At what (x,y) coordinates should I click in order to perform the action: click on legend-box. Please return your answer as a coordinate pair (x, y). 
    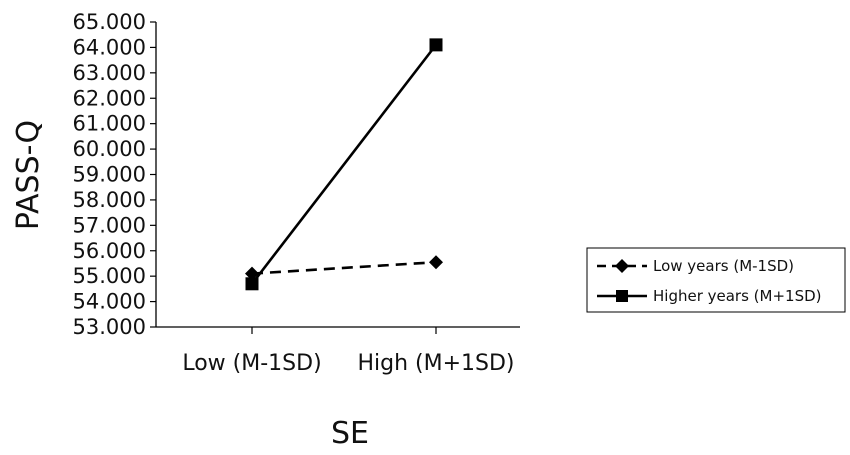
    Looking at the image, I should click on (716, 280).